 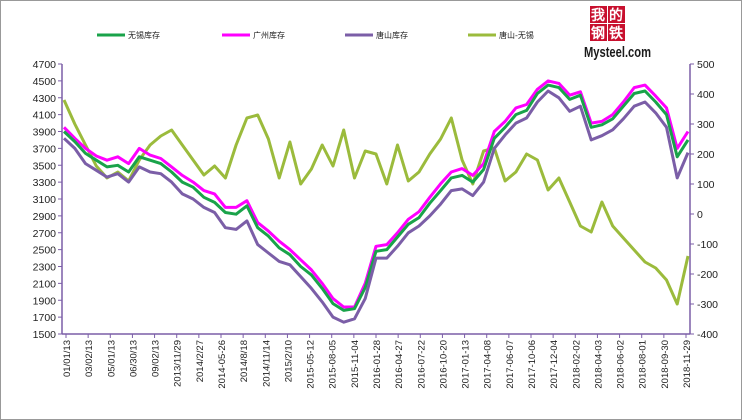 What do you see at coordinates (700, 215) in the screenshot?
I see `y-right-tick-label: 0` at bounding box center [700, 215].